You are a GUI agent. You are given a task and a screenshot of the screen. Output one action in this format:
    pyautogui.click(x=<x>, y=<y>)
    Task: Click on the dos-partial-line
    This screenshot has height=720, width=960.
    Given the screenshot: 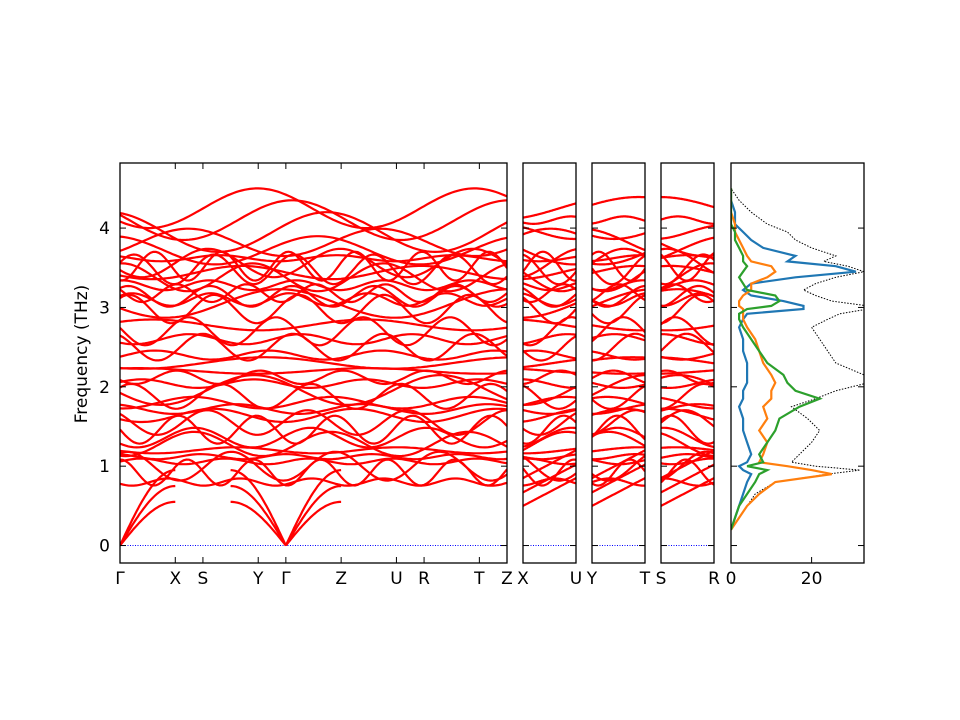 What is the action you would take?
    pyautogui.click(x=782, y=359)
    